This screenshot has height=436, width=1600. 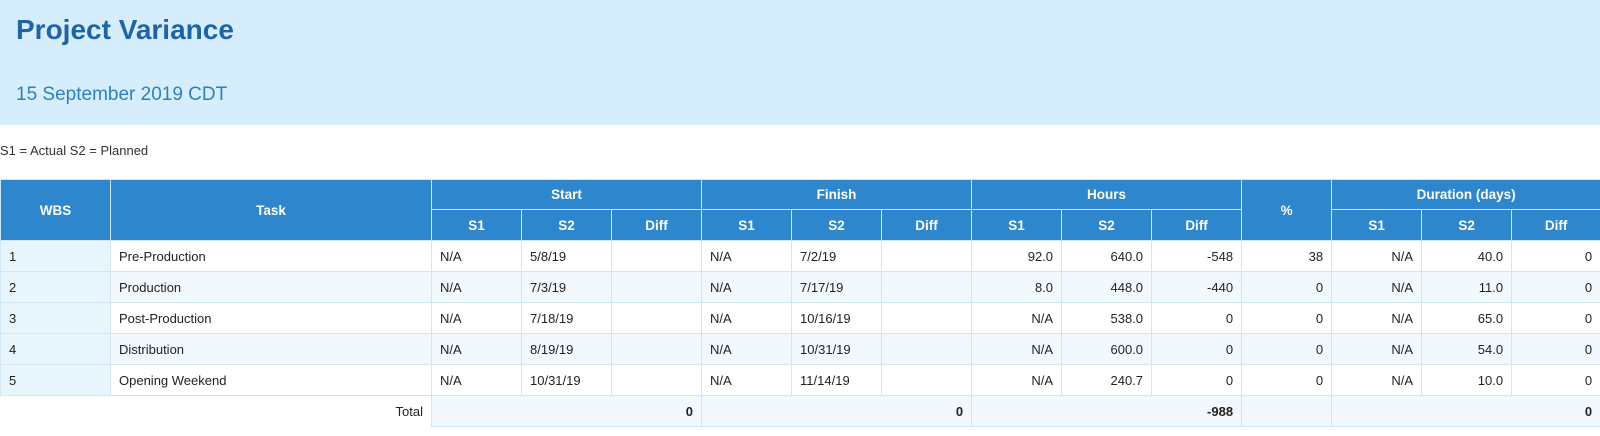 What do you see at coordinates (55, 210) in the screenshot?
I see `header-wbs: WBS` at bounding box center [55, 210].